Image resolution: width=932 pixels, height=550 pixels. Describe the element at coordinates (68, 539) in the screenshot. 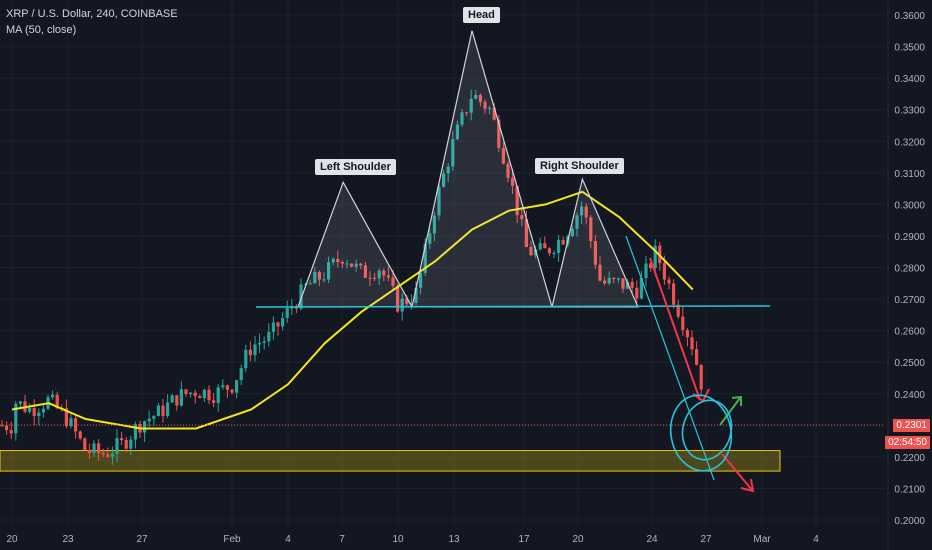

I see `time-tick-label: 23` at that location.